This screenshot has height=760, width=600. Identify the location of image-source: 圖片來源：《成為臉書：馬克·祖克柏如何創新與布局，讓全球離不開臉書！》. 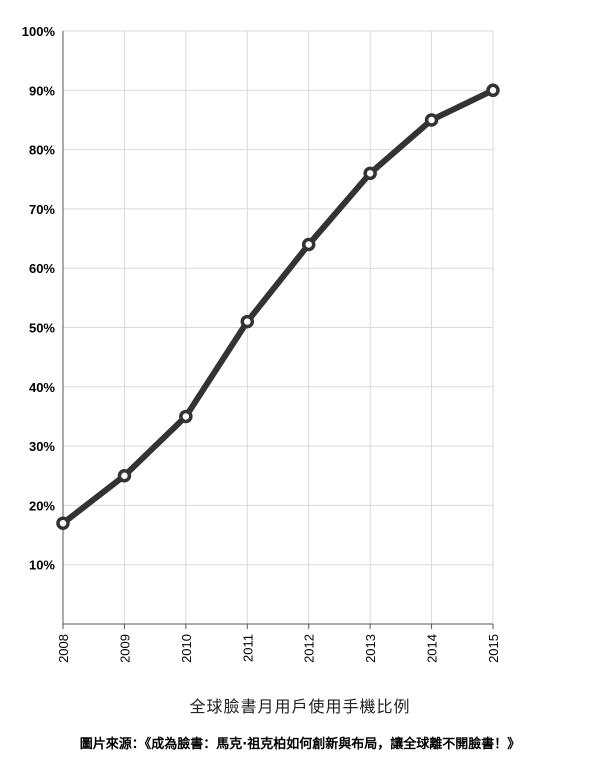
(300, 744).